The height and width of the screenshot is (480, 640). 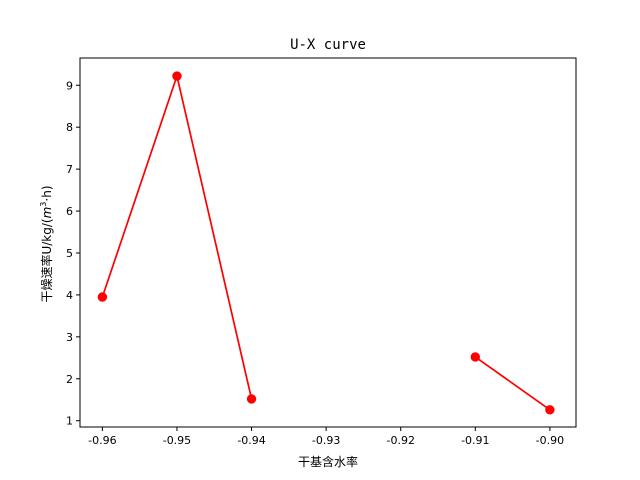 I want to click on y-tick-label: 2, so click(x=69, y=379).